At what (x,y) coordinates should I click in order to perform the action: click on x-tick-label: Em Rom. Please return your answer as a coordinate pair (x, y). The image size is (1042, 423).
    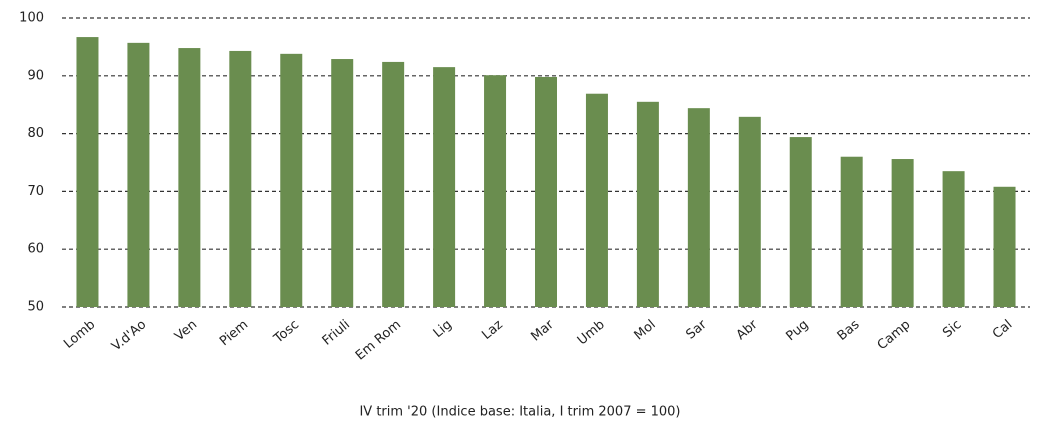
    Looking at the image, I should click on (378, 340).